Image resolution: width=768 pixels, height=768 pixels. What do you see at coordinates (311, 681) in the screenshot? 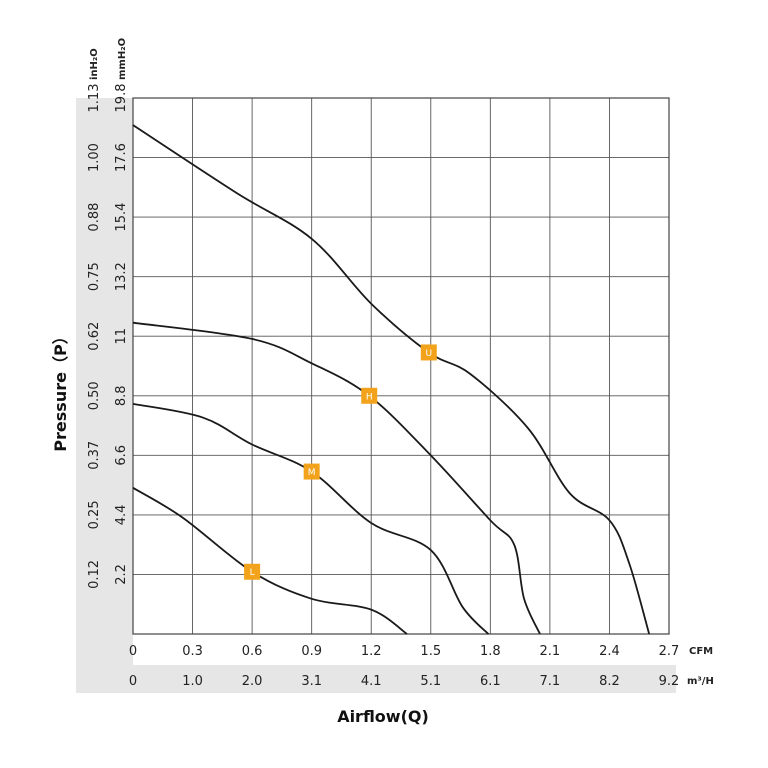
I see `x-tick-label-m3h: 3.1` at bounding box center [311, 681].